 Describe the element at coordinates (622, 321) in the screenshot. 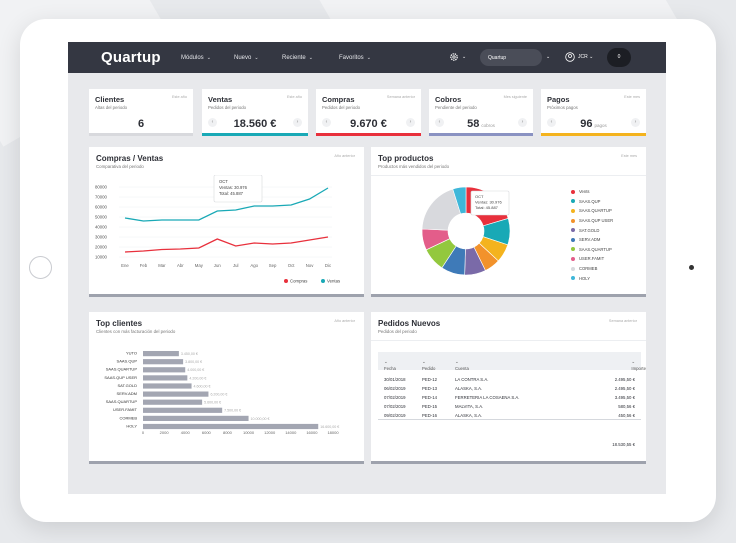

I see `period-selector: Semana anterior` at that location.